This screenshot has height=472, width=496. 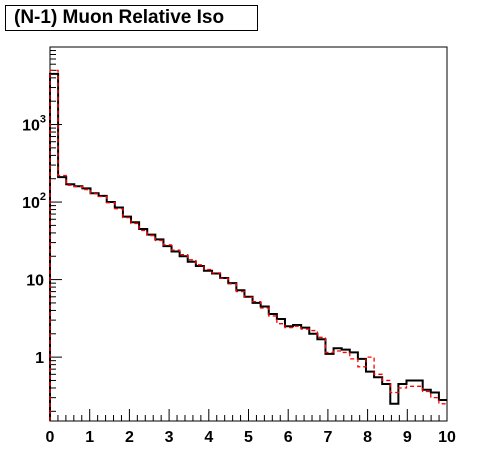 I want to click on x-tick-label: 9, so click(x=407, y=437).